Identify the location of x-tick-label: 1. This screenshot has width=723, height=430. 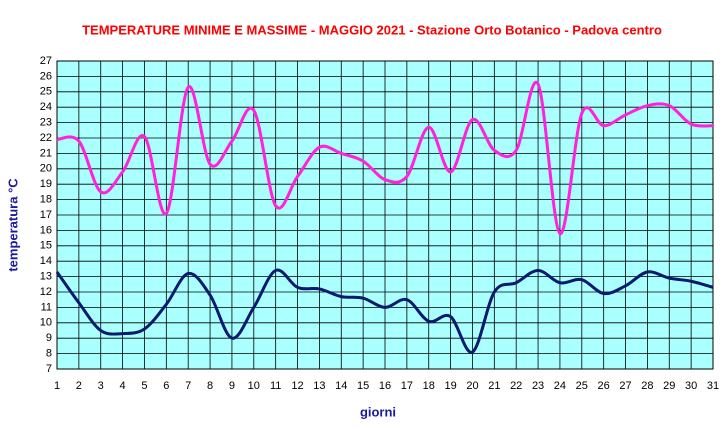
(57, 386).